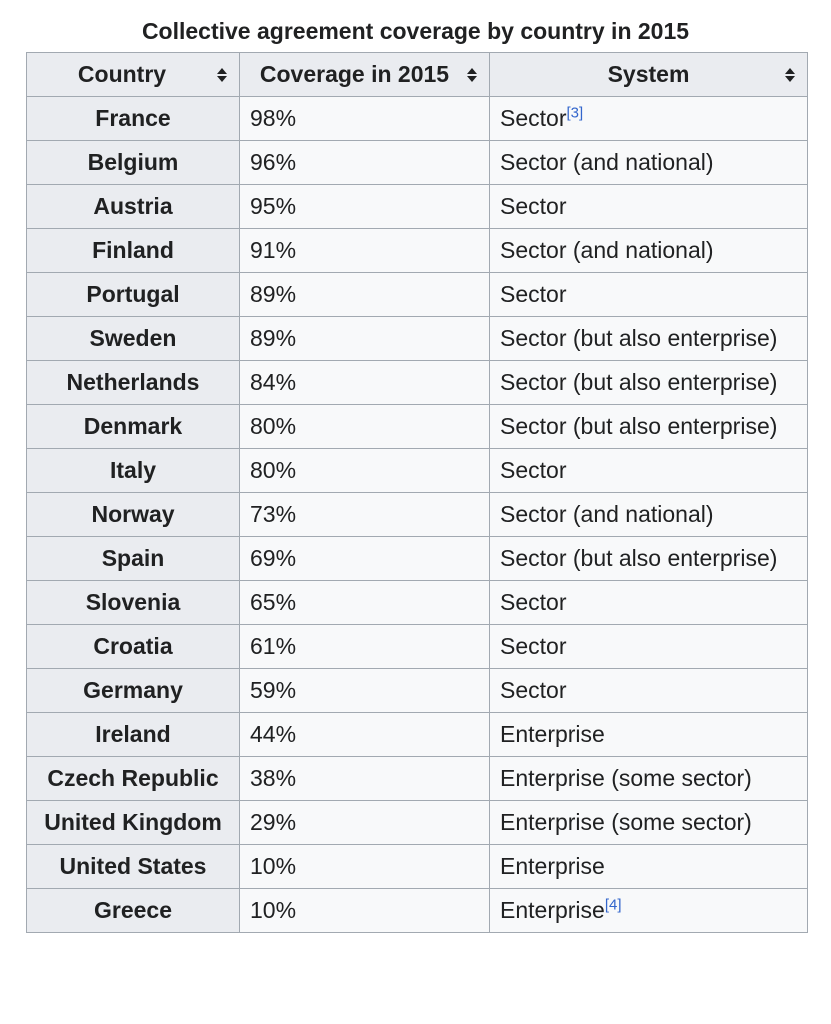  Describe the element at coordinates (648, 118) in the screenshot. I see `system-cell: Sector[3]` at that location.